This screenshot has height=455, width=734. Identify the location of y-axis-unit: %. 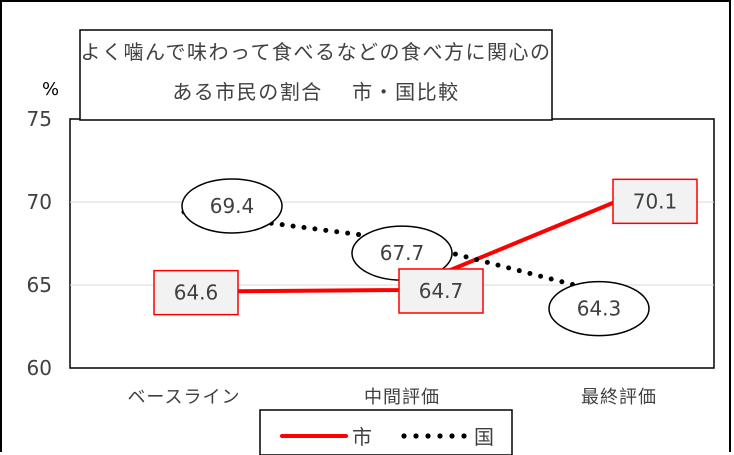
(50, 89).